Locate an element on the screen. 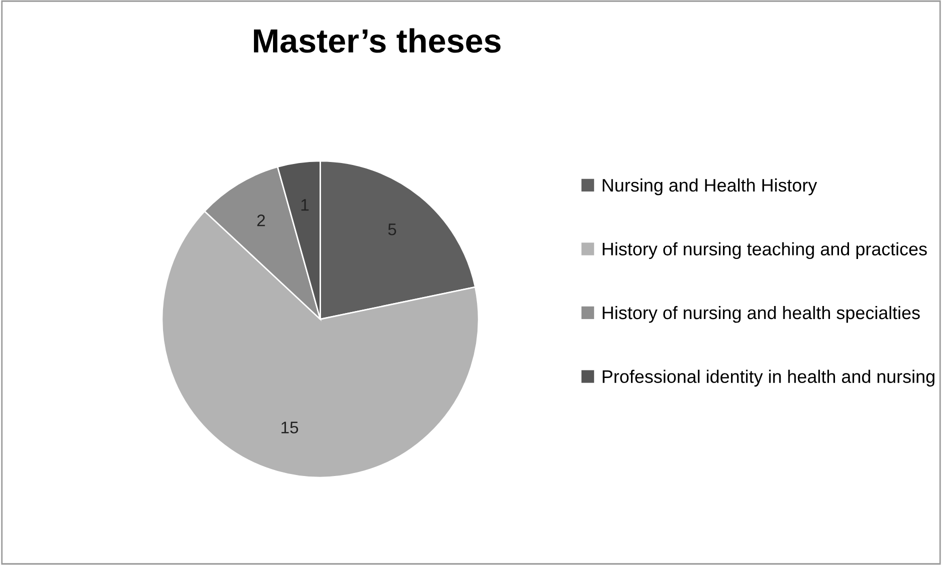 The height and width of the screenshot is (565, 942). data-label: 15 is located at coordinates (290, 428).